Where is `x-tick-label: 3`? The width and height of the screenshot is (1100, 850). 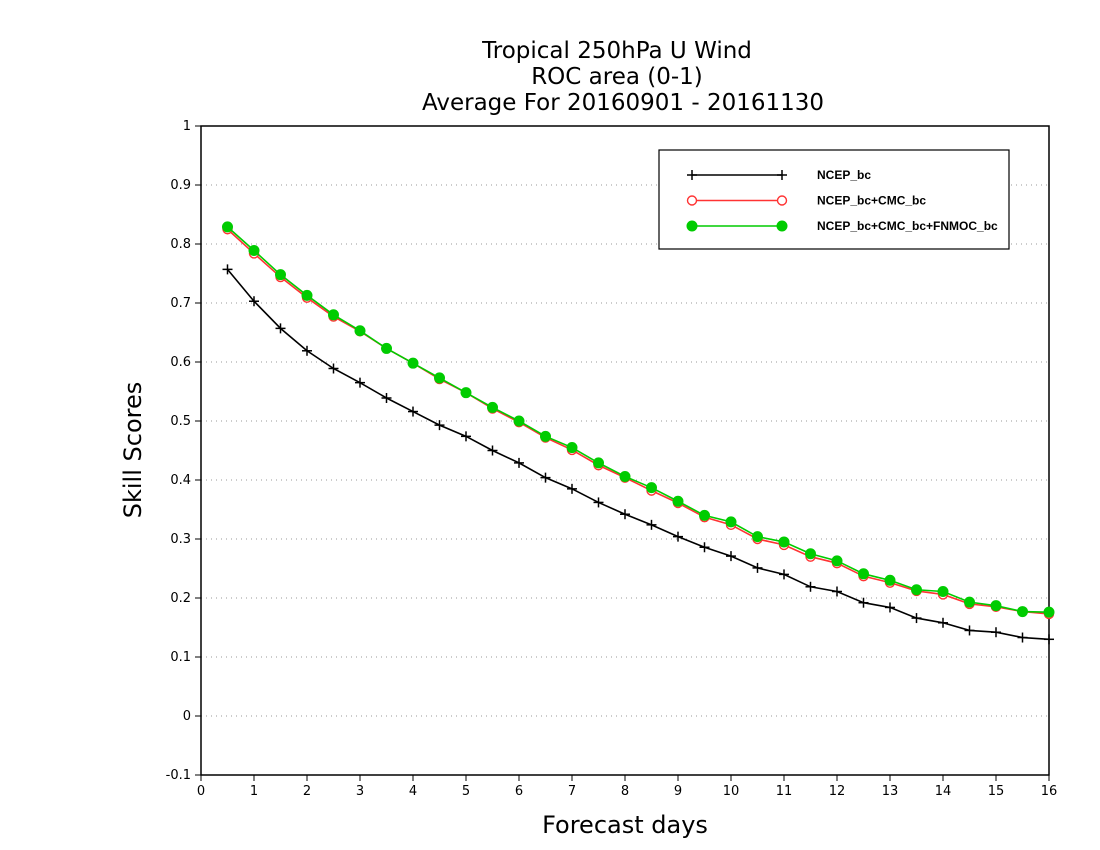 x-tick-label: 3 is located at coordinates (360, 791).